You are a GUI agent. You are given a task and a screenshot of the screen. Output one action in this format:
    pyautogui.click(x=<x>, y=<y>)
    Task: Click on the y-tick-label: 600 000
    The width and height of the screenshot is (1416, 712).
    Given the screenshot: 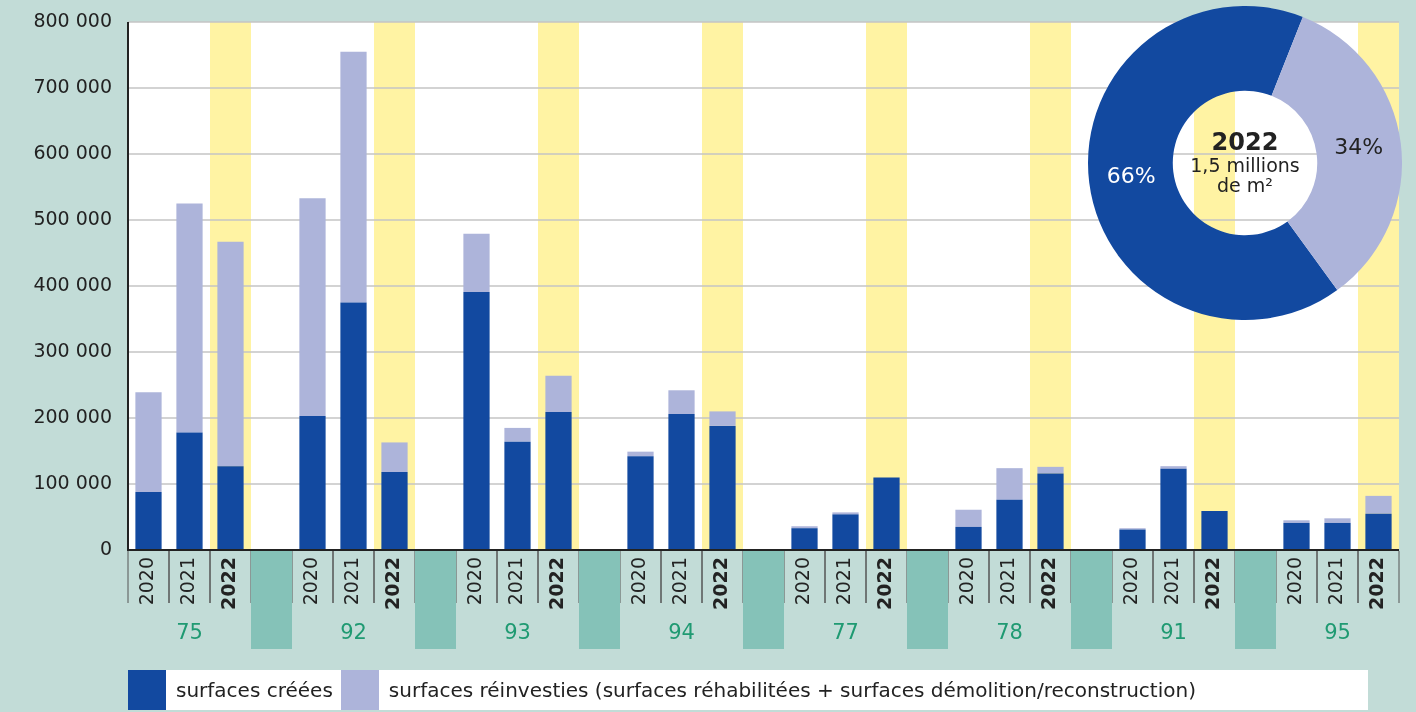 What is the action you would take?
    pyautogui.click(x=72, y=151)
    